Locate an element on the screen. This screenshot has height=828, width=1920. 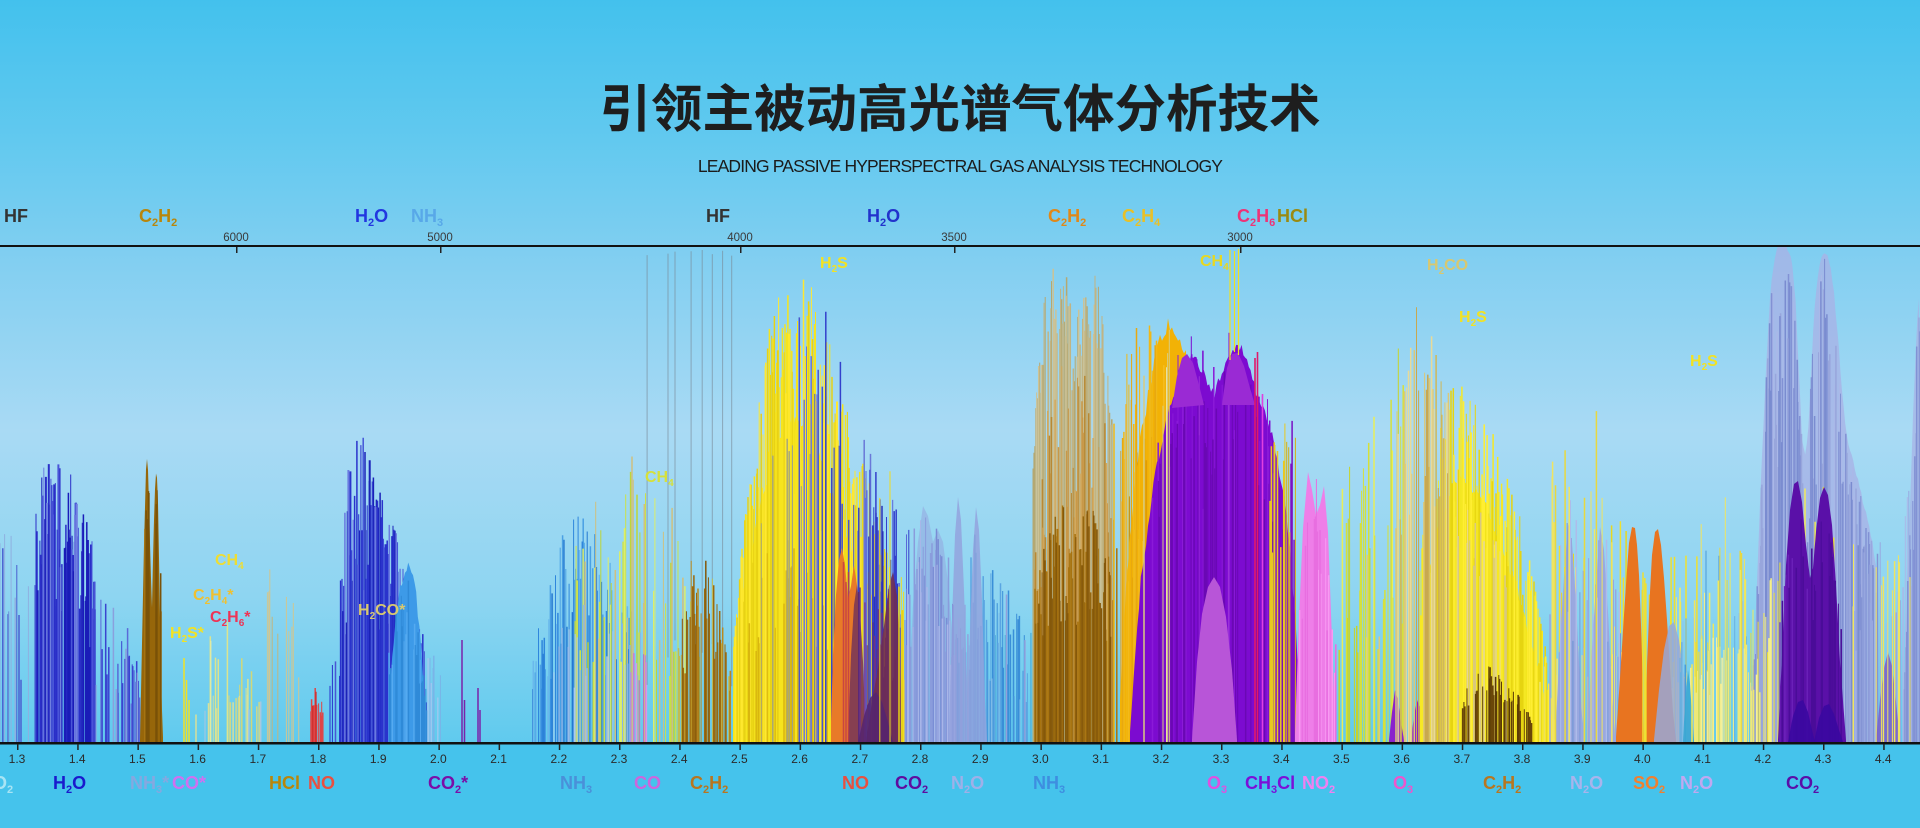
svg-text: 3.2 is located at coordinates (1160, 759).